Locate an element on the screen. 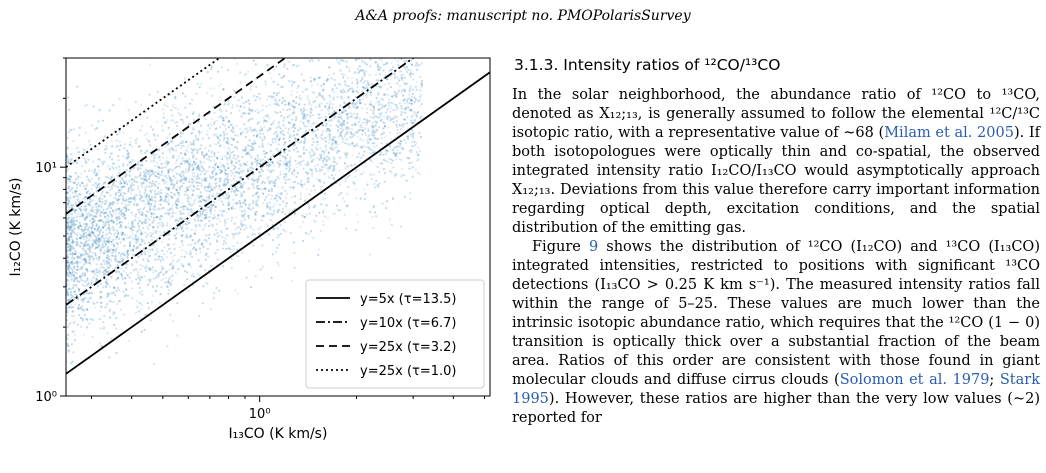 This screenshot has width=1046, height=473. y-tick-label: 10⁰ is located at coordinates (46, 397).